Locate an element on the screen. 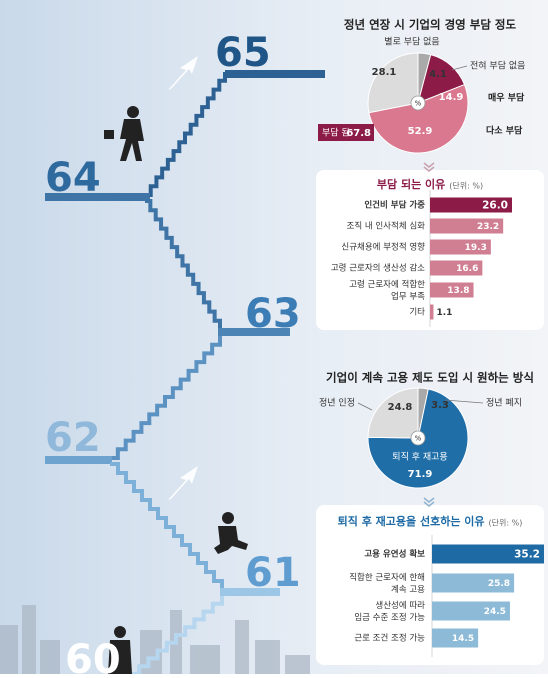 Image resolution: width=548 pixels, height=678 pixels. stair-age: 61 is located at coordinates (273, 573).